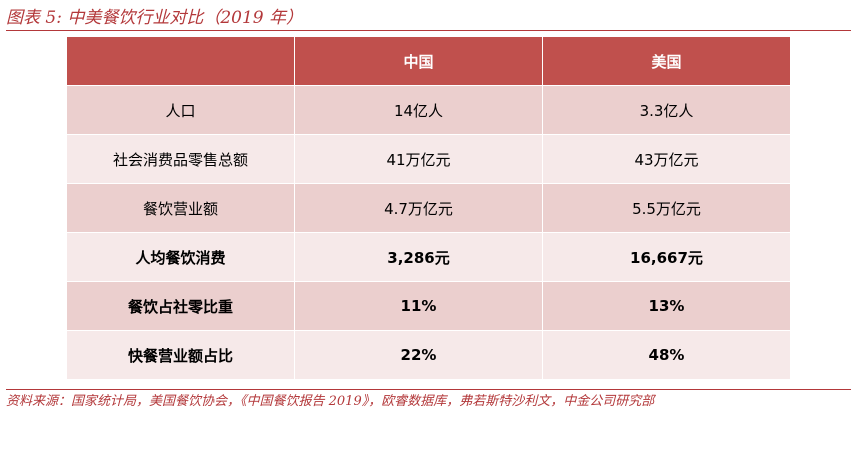 The image size is (857, 467). Describe the element at coordinates (418, 257) in the screenshot. I see `china-value: 3,286元` at that location.